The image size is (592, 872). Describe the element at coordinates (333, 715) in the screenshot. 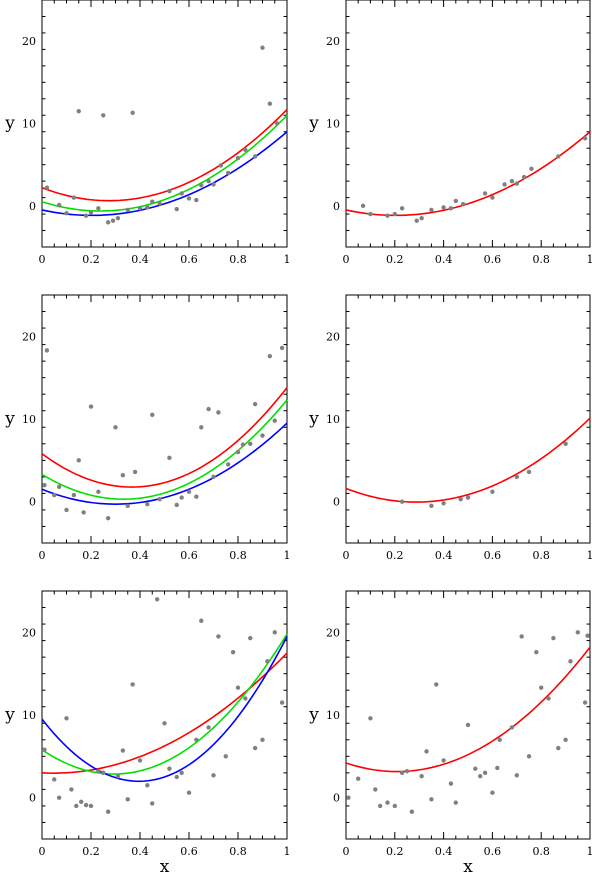

I see `y-tick-label: 10` at that location.